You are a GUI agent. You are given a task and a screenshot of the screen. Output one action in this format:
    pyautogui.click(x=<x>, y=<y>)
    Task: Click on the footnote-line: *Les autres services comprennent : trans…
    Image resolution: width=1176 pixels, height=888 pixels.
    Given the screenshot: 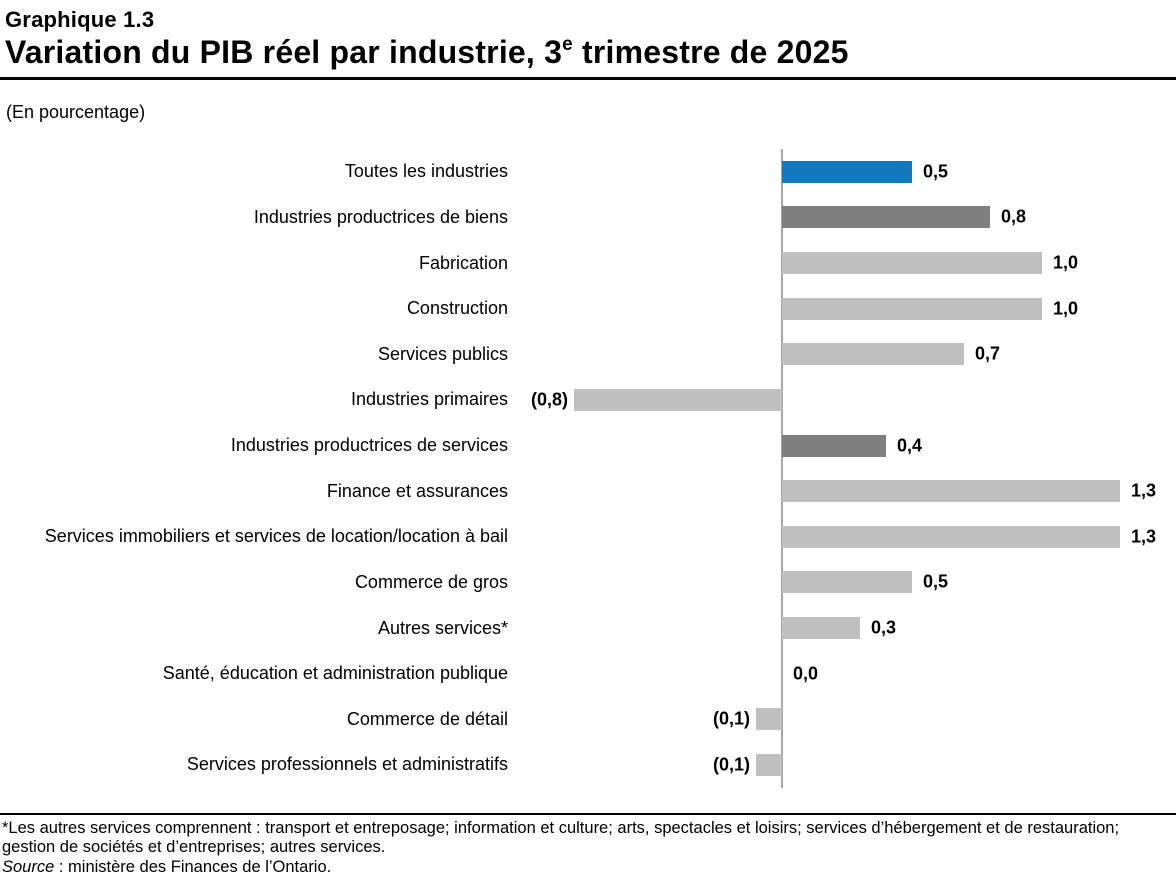 What is the action you would take?
    pyautogui.click(x=561, y=828)
    